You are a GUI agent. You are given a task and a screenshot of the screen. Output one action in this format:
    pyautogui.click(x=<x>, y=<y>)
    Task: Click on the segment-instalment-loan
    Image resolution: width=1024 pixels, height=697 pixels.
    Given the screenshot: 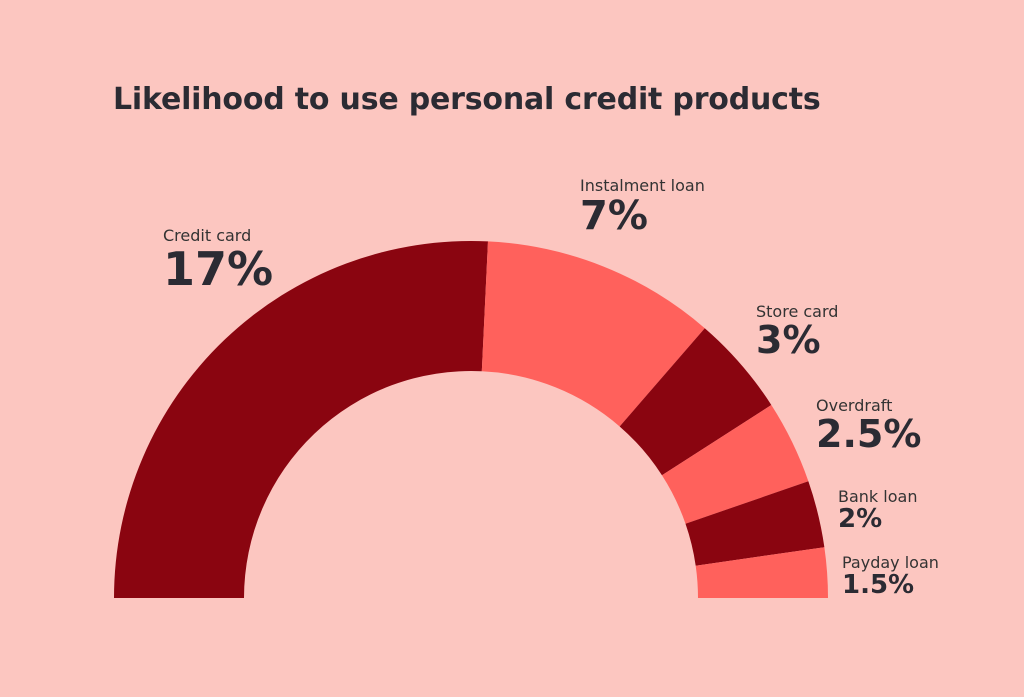 What is the action you would take?
    pyautogui.click(x=593, y=334)
    